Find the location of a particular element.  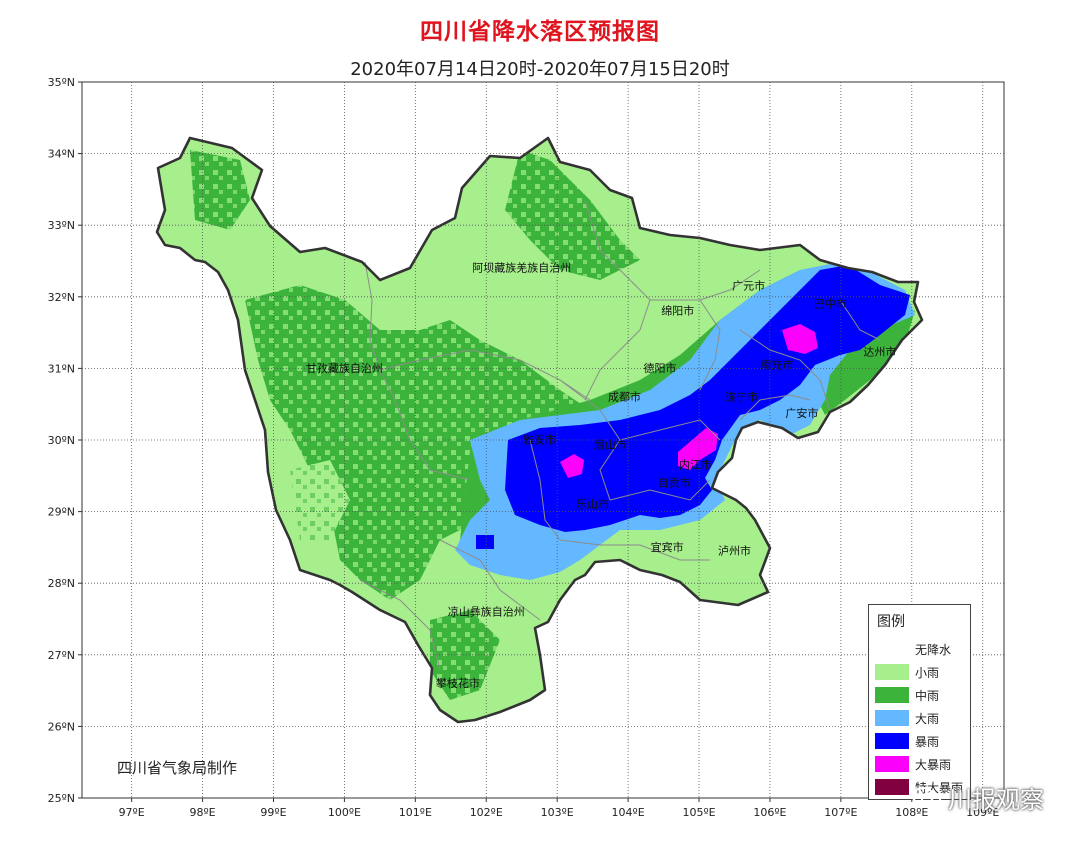

longitude-tick-label: 101ºE is located at coordinates (415, 812).